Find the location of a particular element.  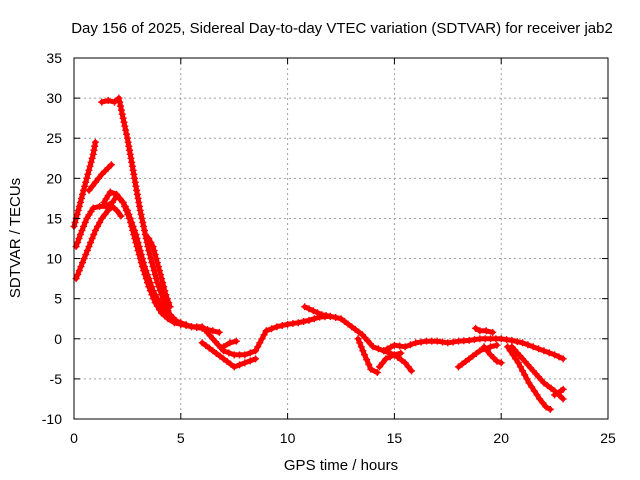

x-tick-label: 20 is located at coordinates (501, 438).